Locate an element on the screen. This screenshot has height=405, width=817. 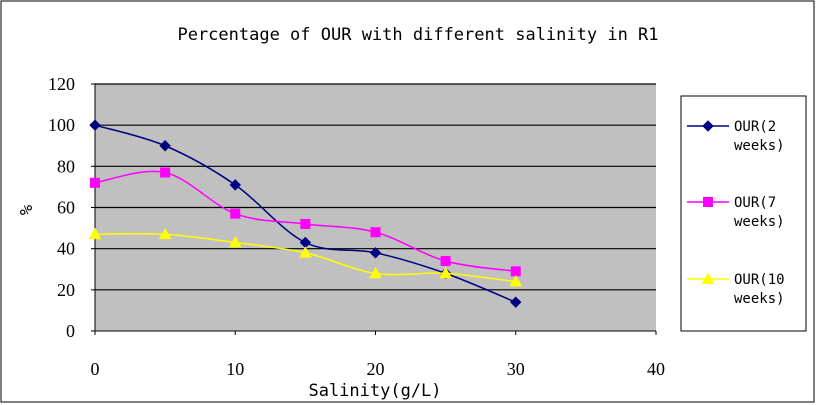
y-tick-label: 40 is located at coordinates (66, 249).